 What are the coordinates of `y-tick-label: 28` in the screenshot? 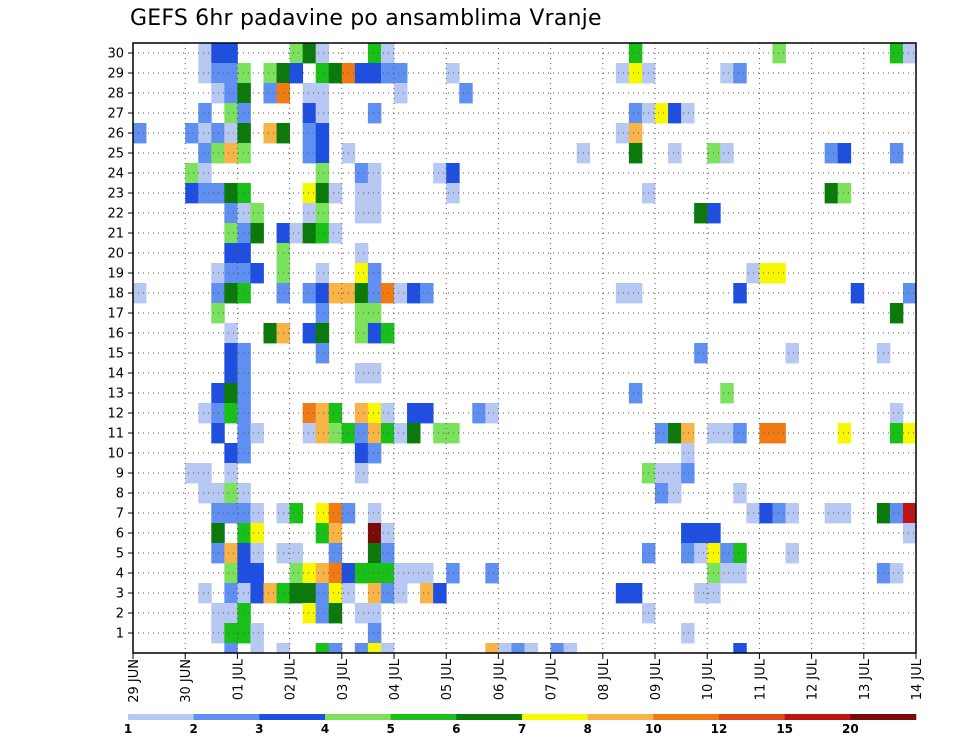 It's located at (115, 94).